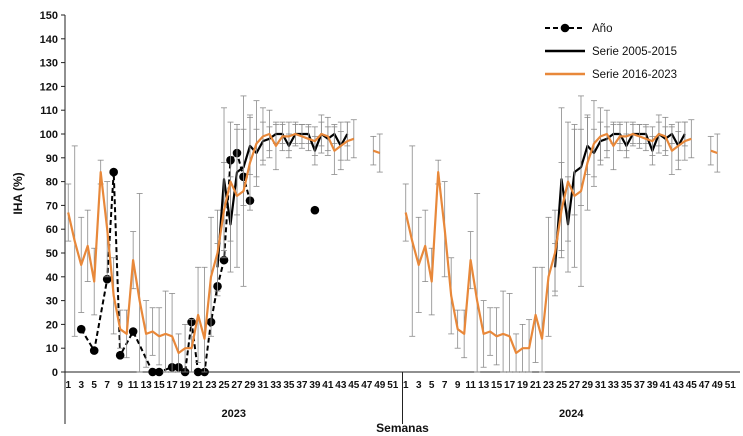 The width and height of the screenshot is (743, 436). What do you see at coordinates (52, 183) in the screenshot?
I see `y-tick-label: 80` at bounding box center [52, 183].